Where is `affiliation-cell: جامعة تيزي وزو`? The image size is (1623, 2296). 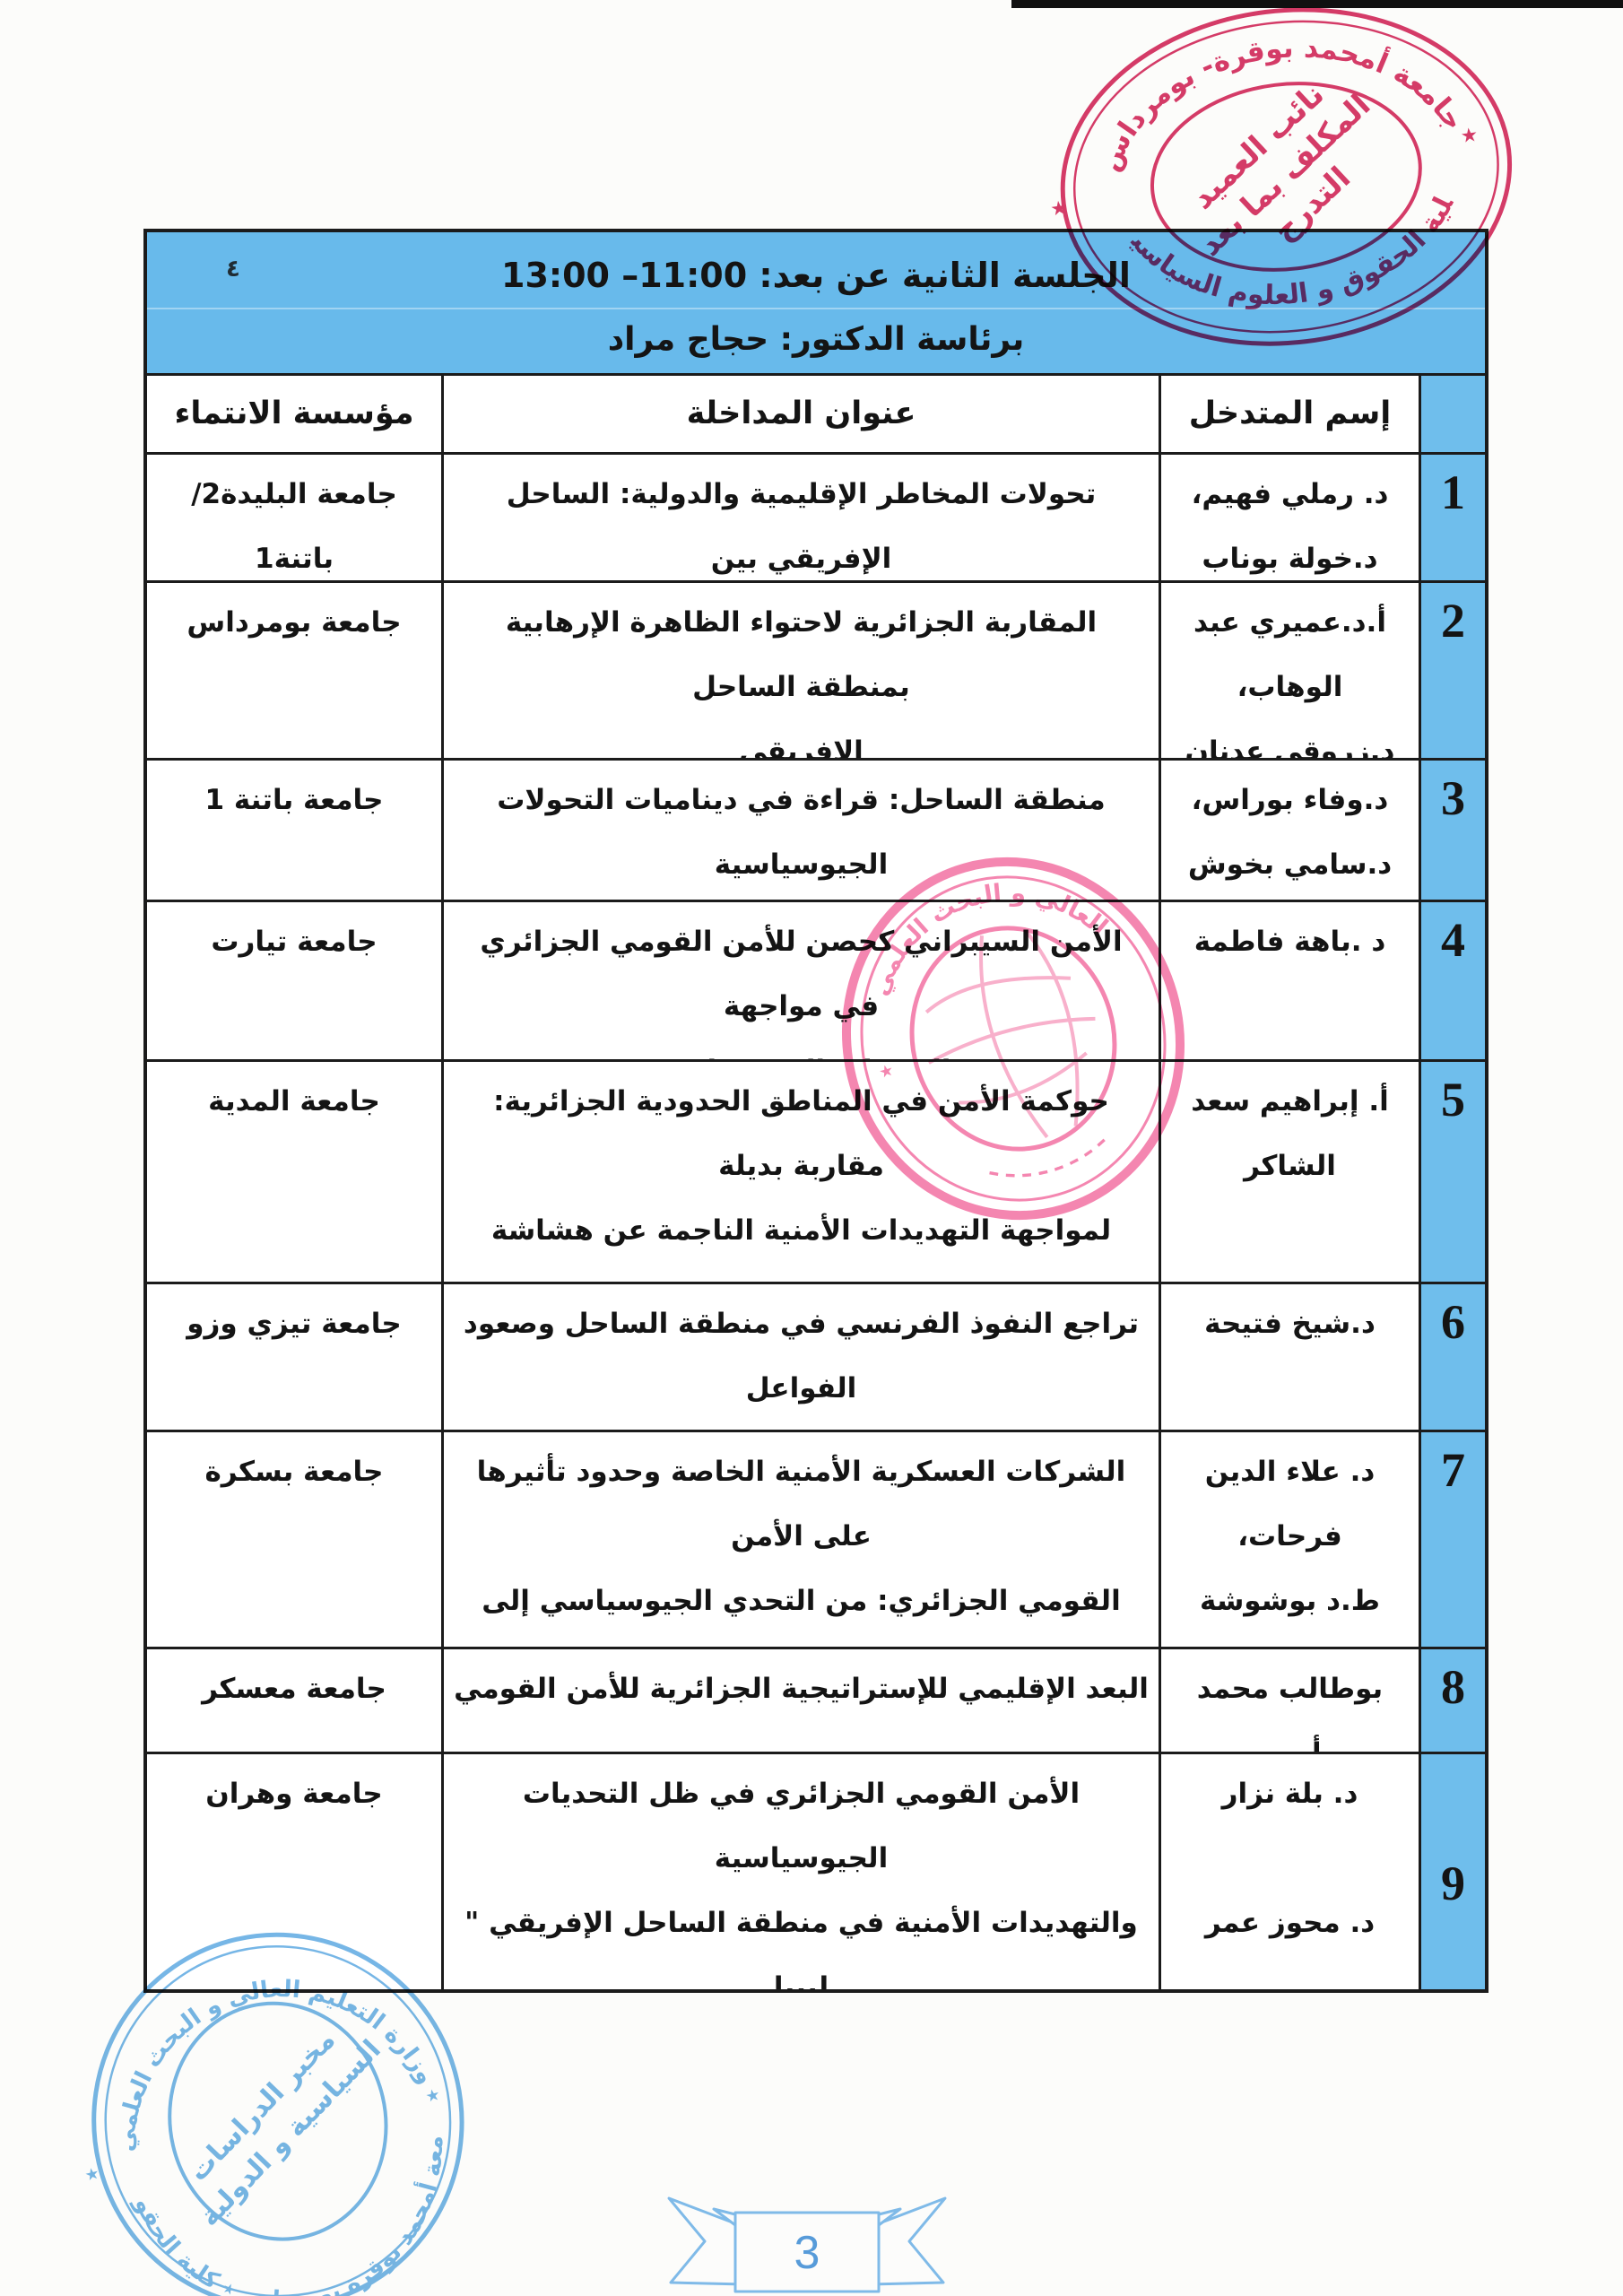 affiliation-cell: جامعة تيزي وزو is located at coordinates (295, 1357).